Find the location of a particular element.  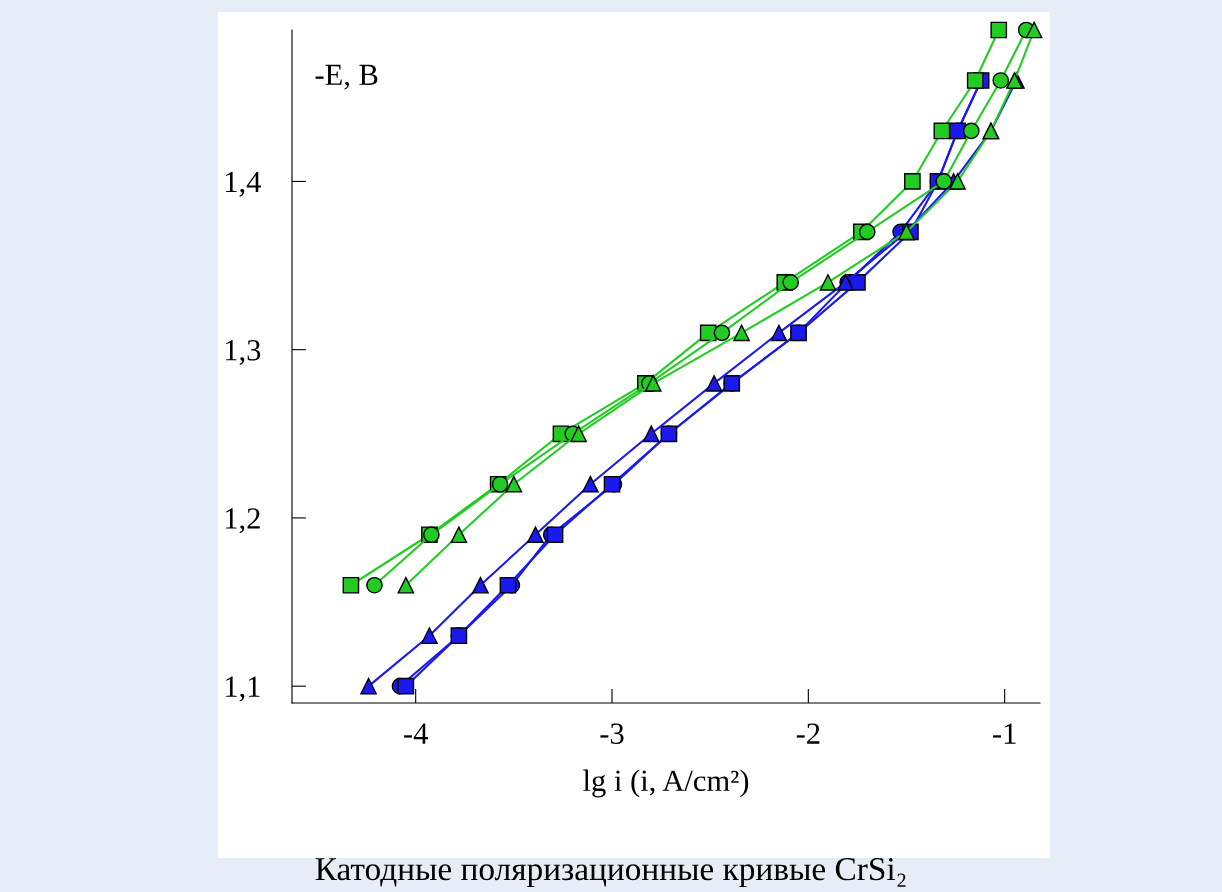

y-tick-label: 1,3 is located at coordinates (243, 352).